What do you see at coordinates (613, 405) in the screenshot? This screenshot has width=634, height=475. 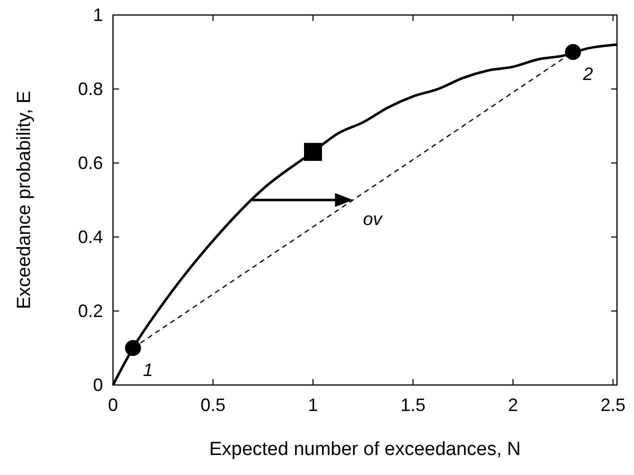 I see `x-tick-label: 2.5` at bounding box center [613, 405].